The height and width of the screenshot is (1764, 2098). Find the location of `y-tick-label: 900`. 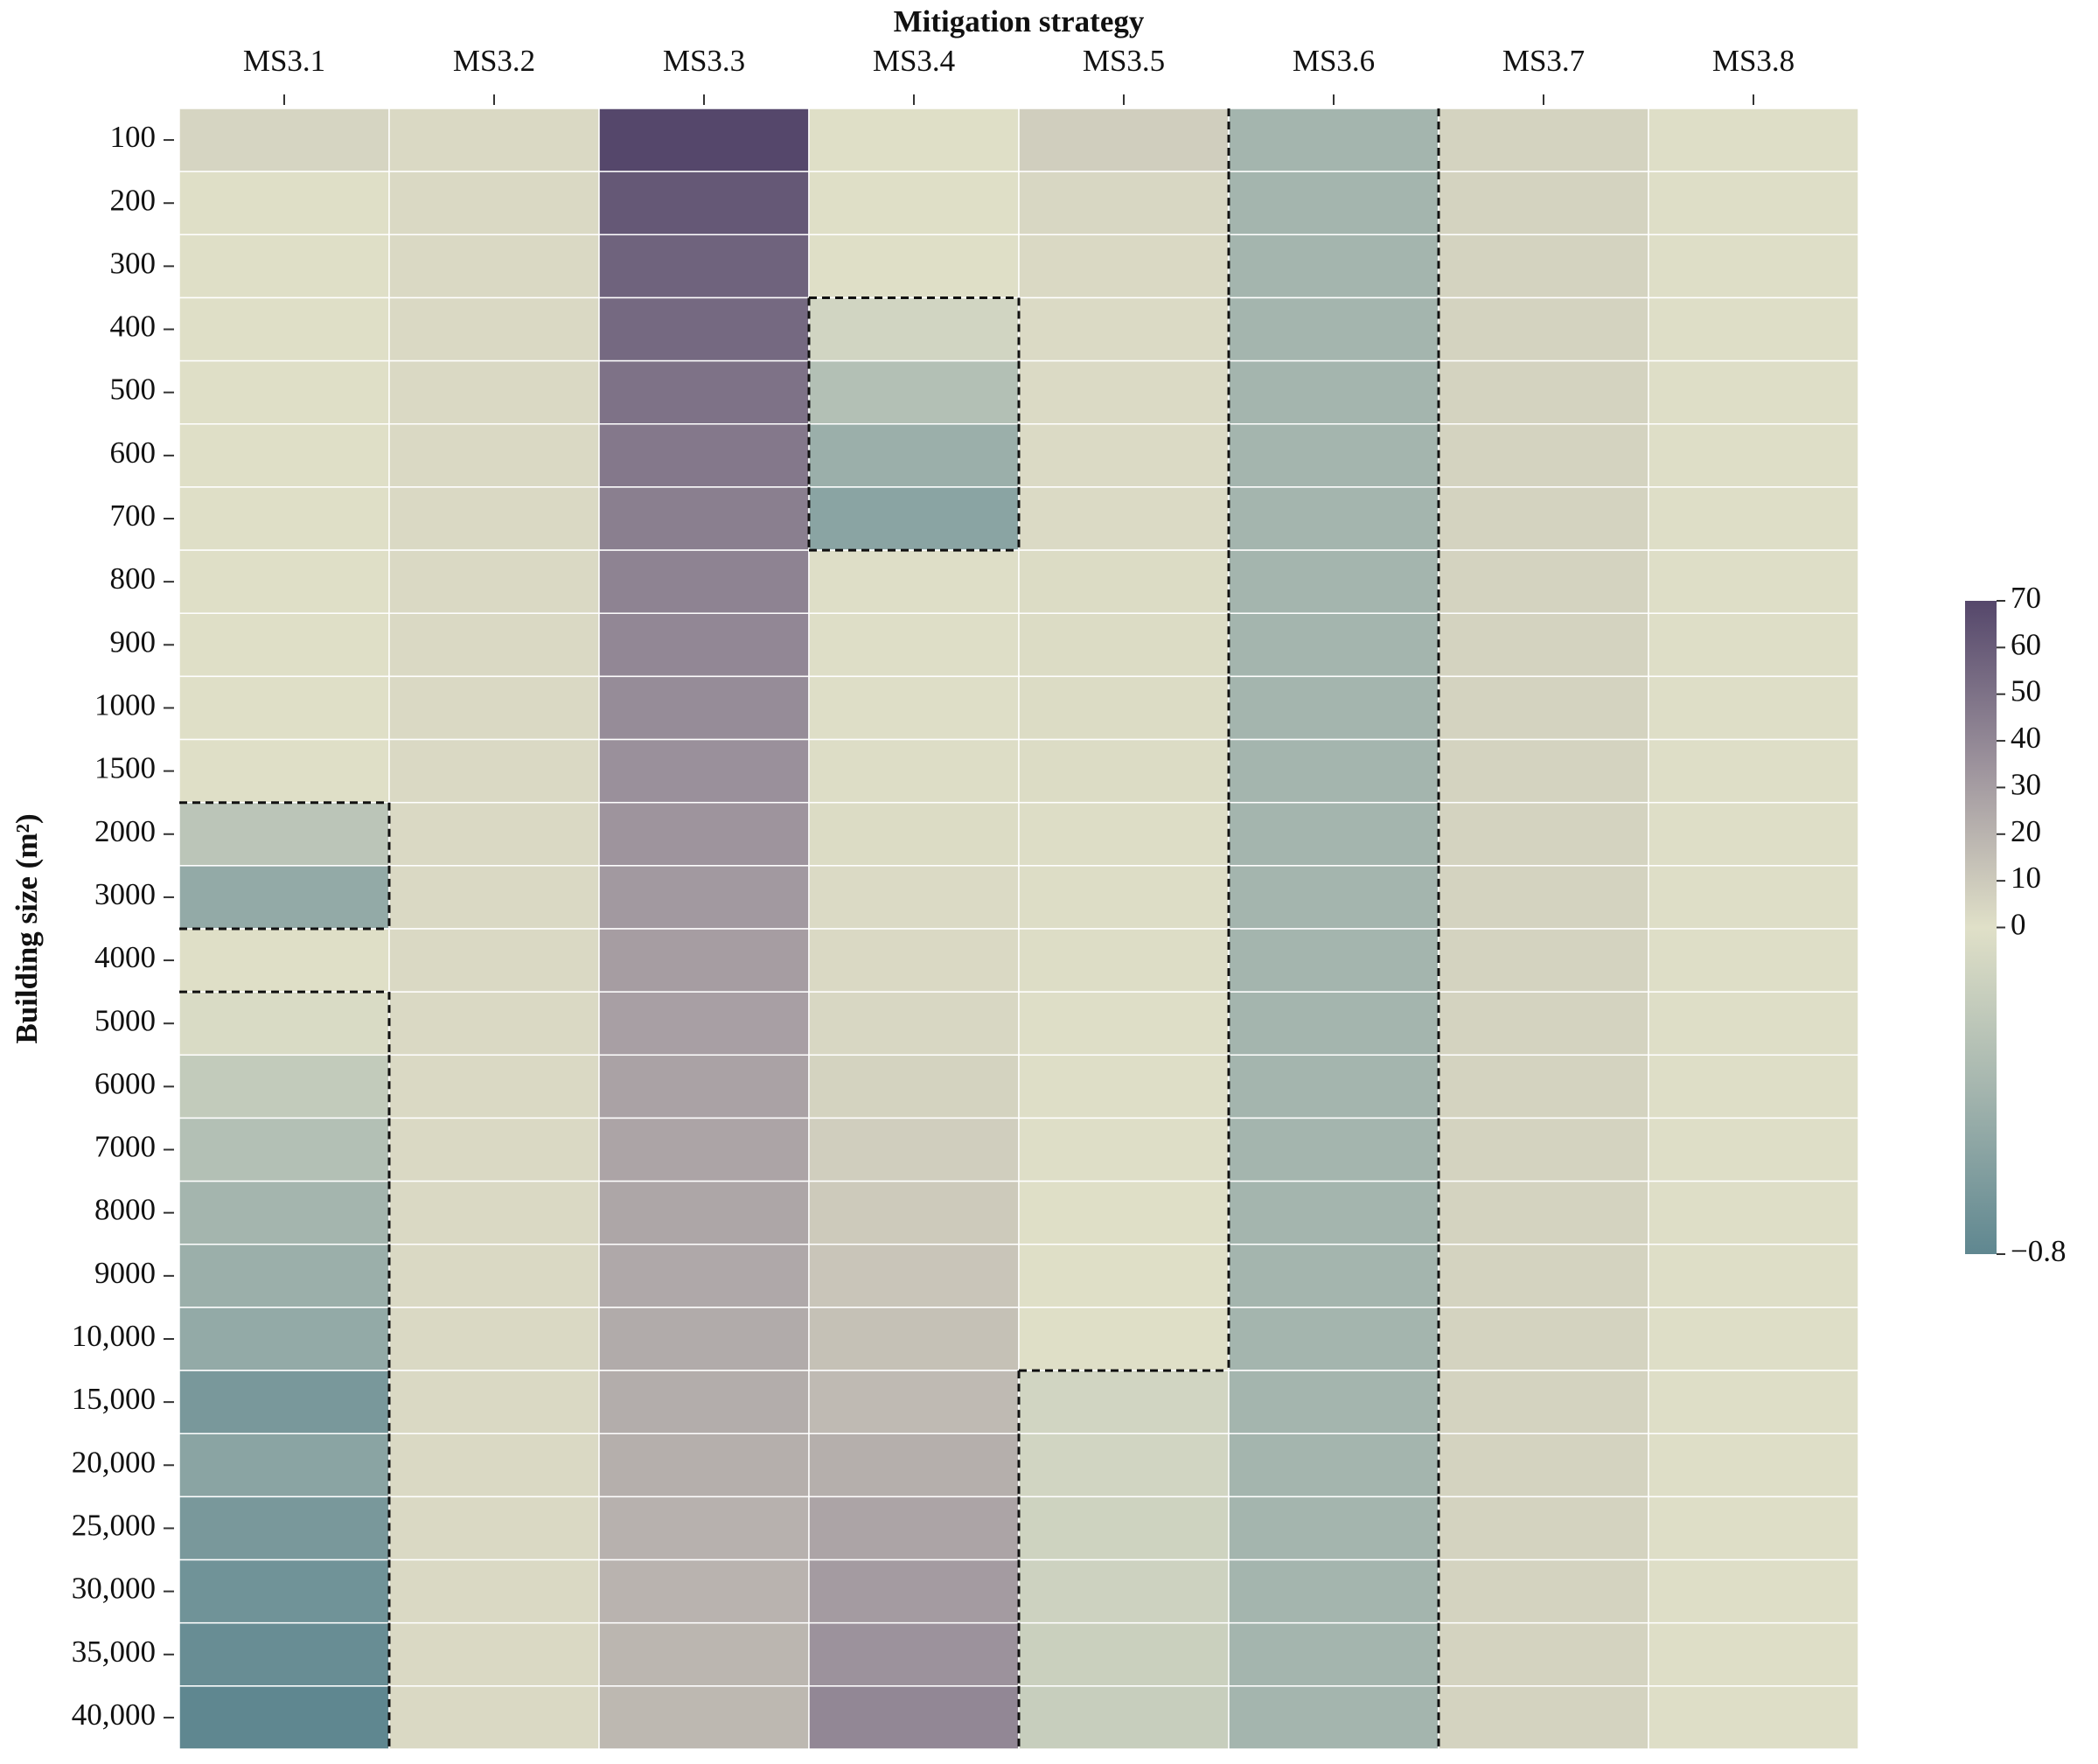

y-tick-label: 900 is located at coordinates (133, 641).